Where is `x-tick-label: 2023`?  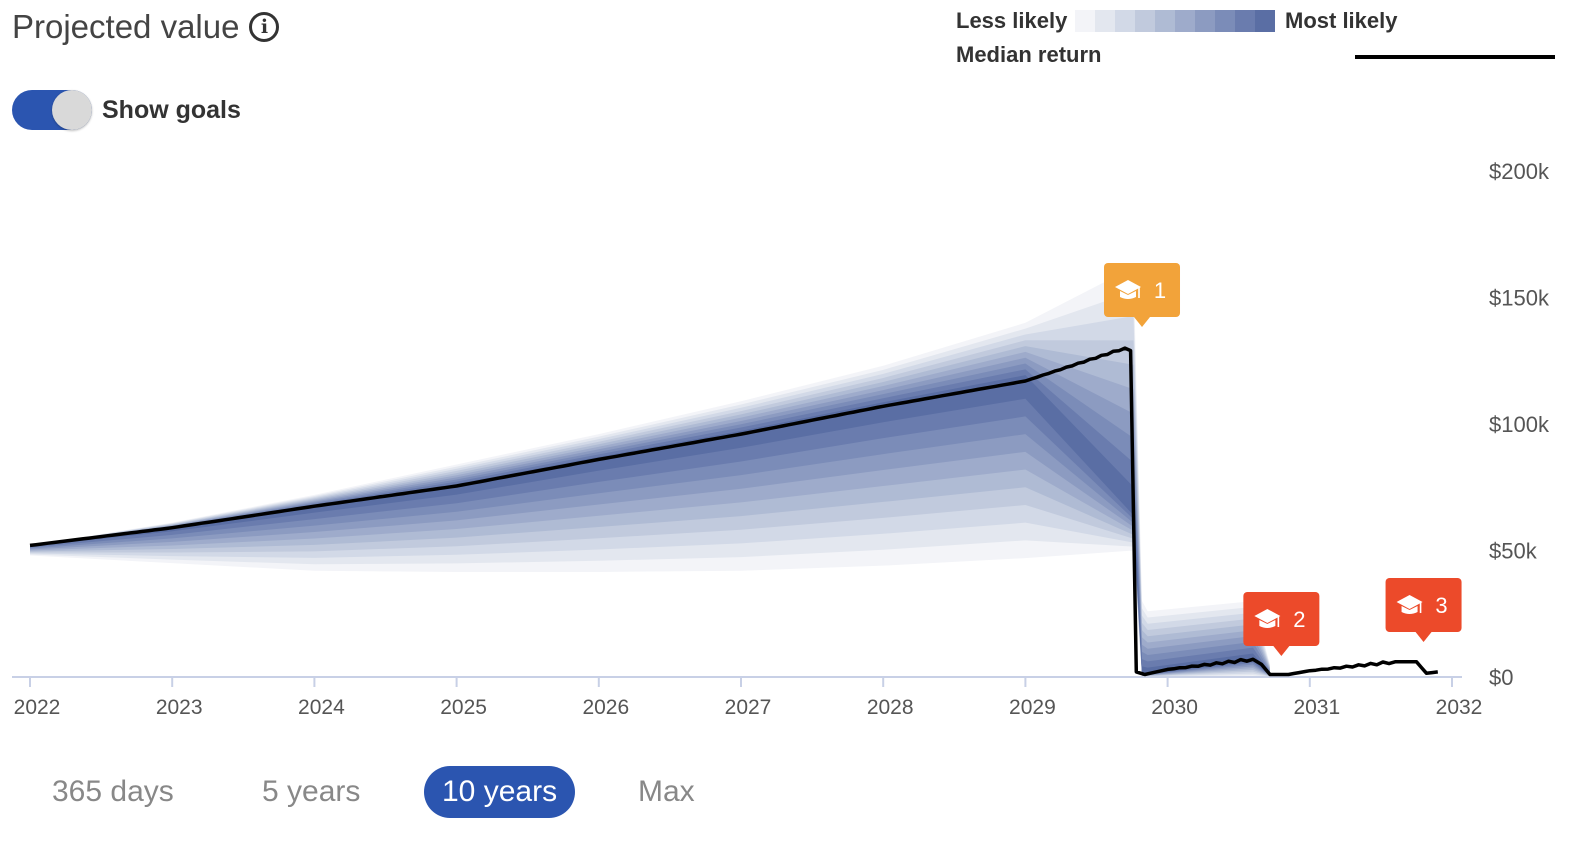
x-tick-label: 2023 is located at coordinates (179, 707).